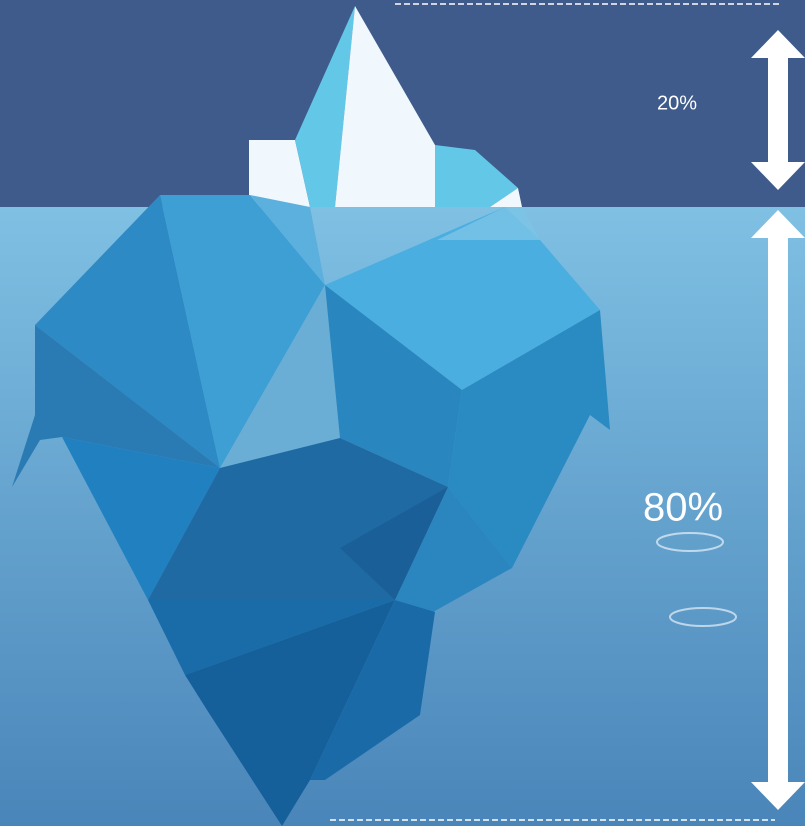 The height and width of the screenshot is (826, 805). What do you see at coordinates (683, 508) in the screenshot?
I see `below-label: 80%` at bounding box center [683, 508].